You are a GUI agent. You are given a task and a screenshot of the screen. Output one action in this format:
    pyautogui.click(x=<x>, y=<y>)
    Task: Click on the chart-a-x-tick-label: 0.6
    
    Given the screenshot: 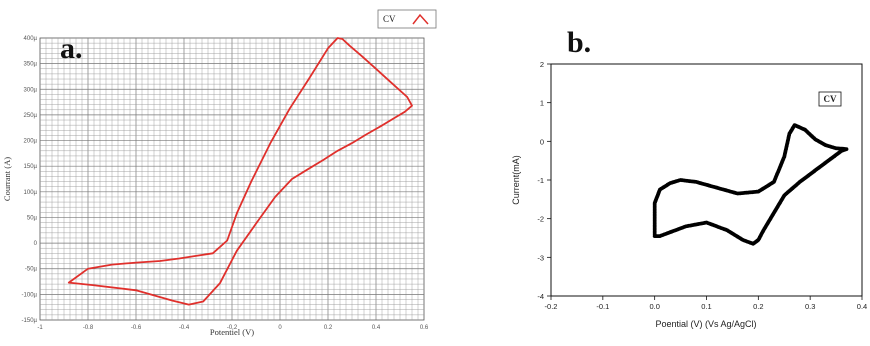 What is the action you would take?
    pyautogui.click(x=424, y=328)
    